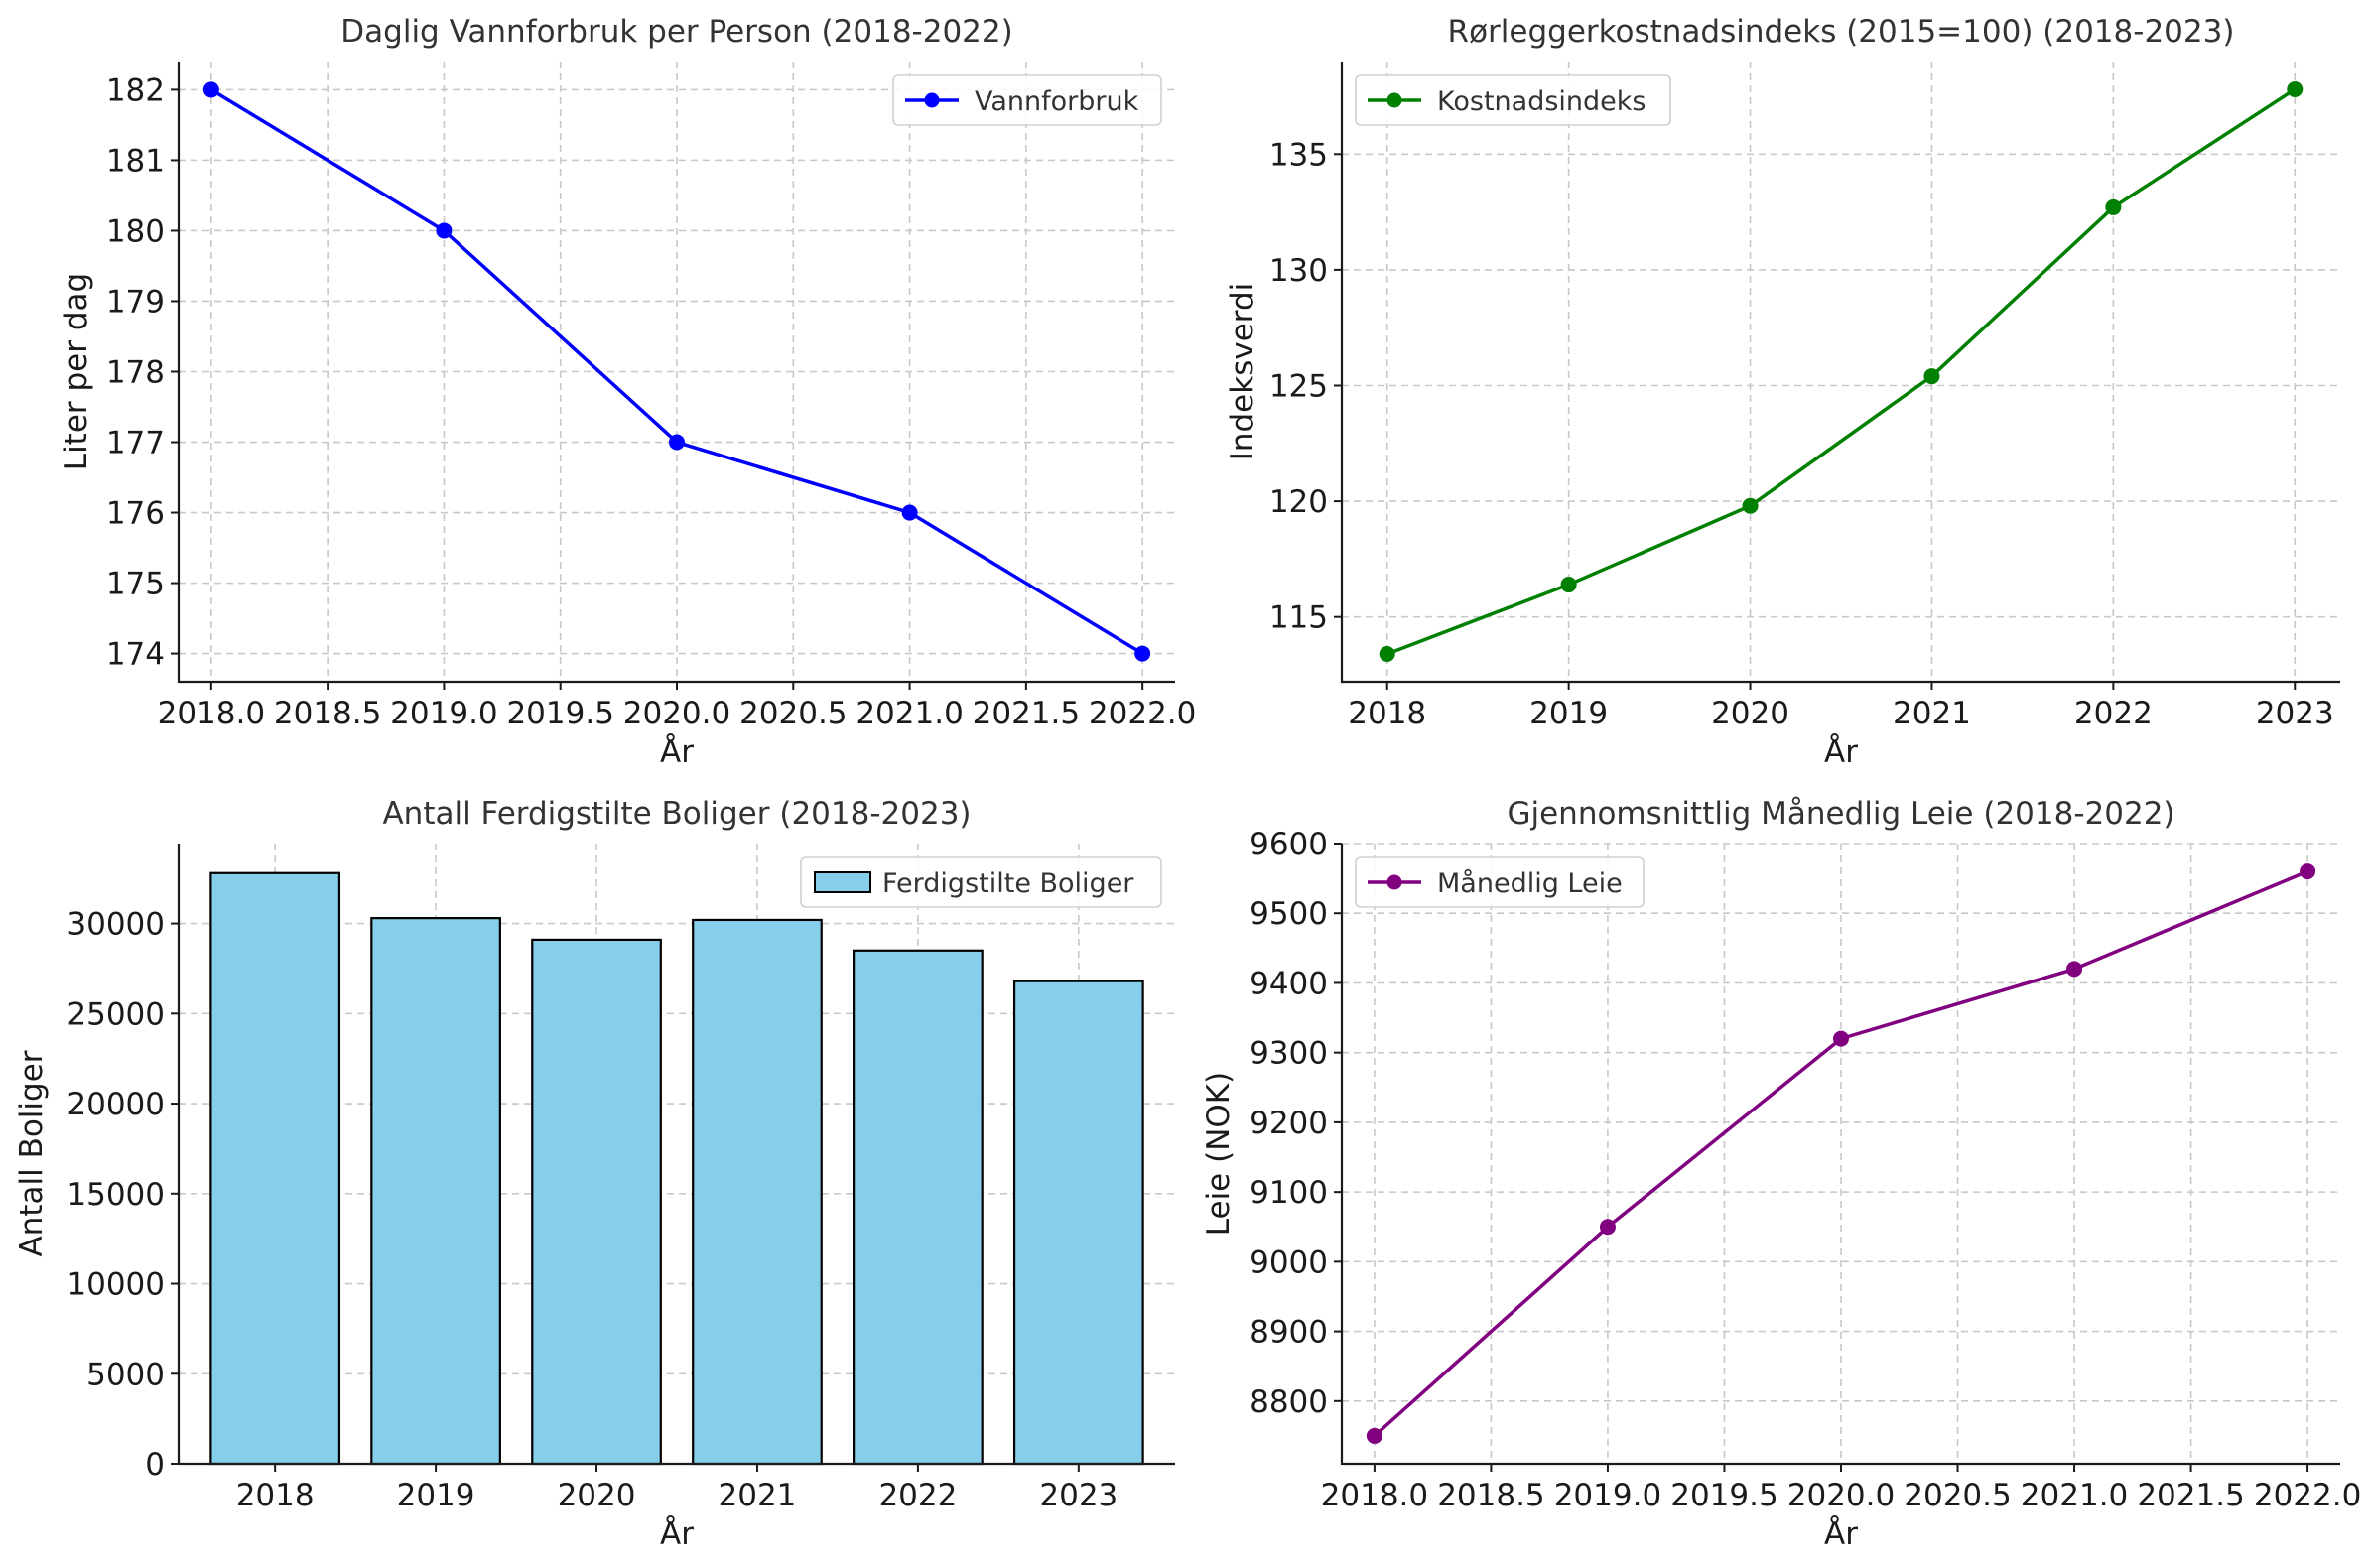 This screenshot has width=2370, height=1568. I want to click on legend: Vannforbruk, so click(1027, 100).